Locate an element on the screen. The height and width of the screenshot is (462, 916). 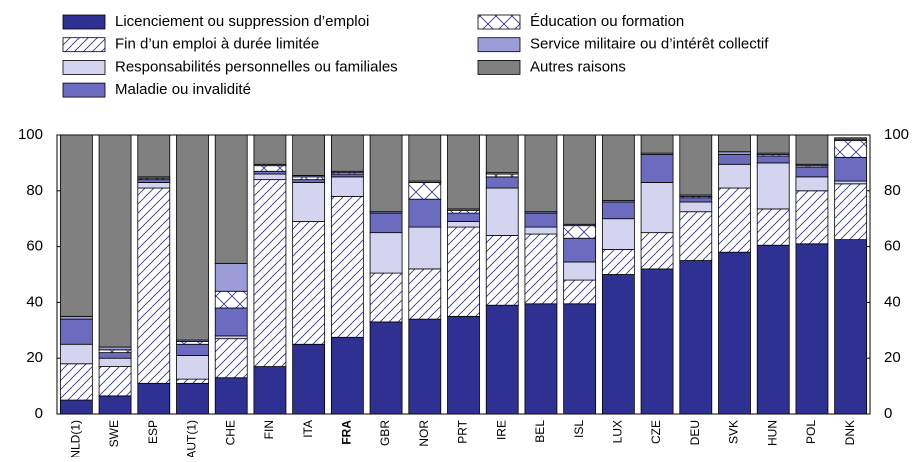
legend-label: Autres raisons is located at coordinates (578, 66).